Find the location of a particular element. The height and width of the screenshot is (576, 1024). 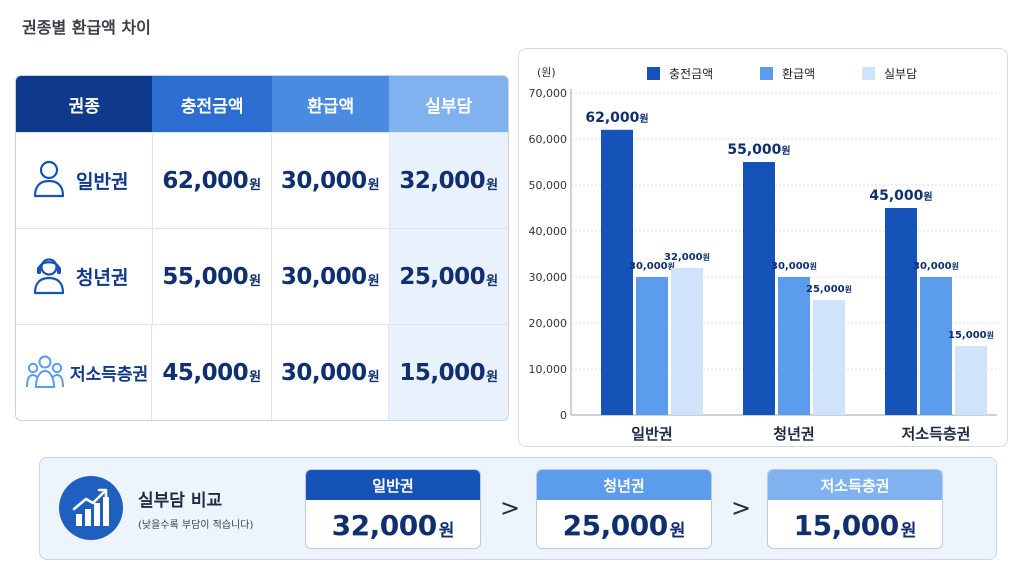

rising-bar-chart-icon is located at coordinates (91, 508).